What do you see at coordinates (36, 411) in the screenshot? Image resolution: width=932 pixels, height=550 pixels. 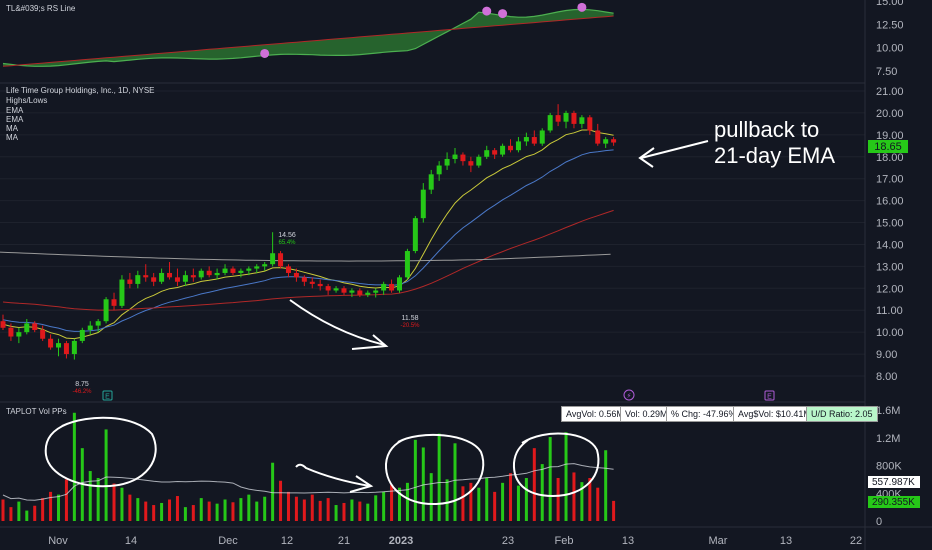 I see `volume-panel-label: TAPLOT Vol PPs` at bounding box center [36, 411].